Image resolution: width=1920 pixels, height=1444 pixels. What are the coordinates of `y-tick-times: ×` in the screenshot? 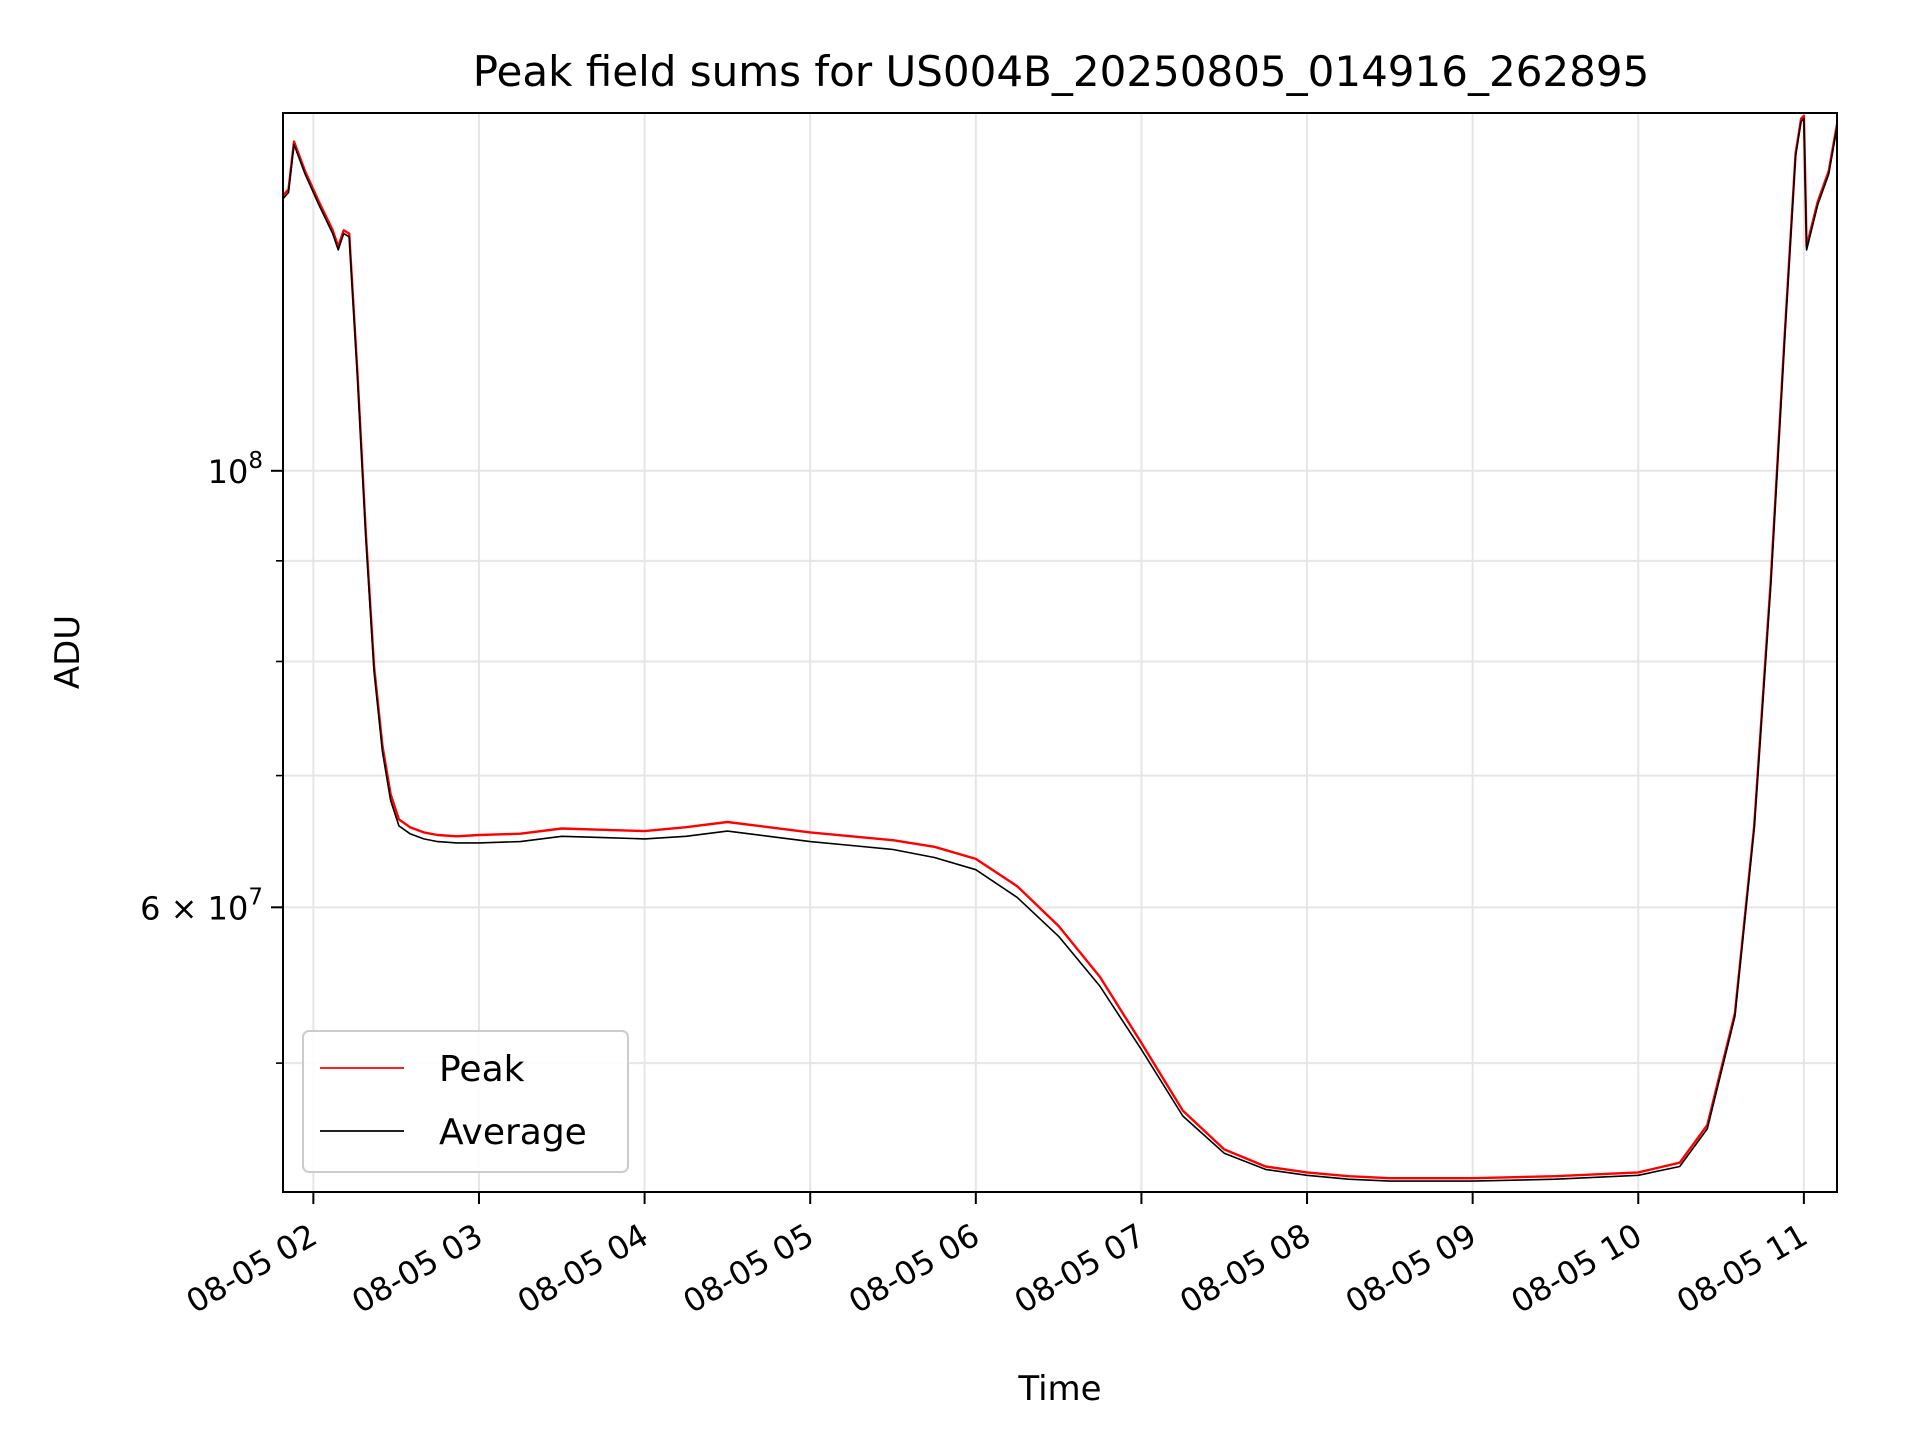 It's located at (183, 908).